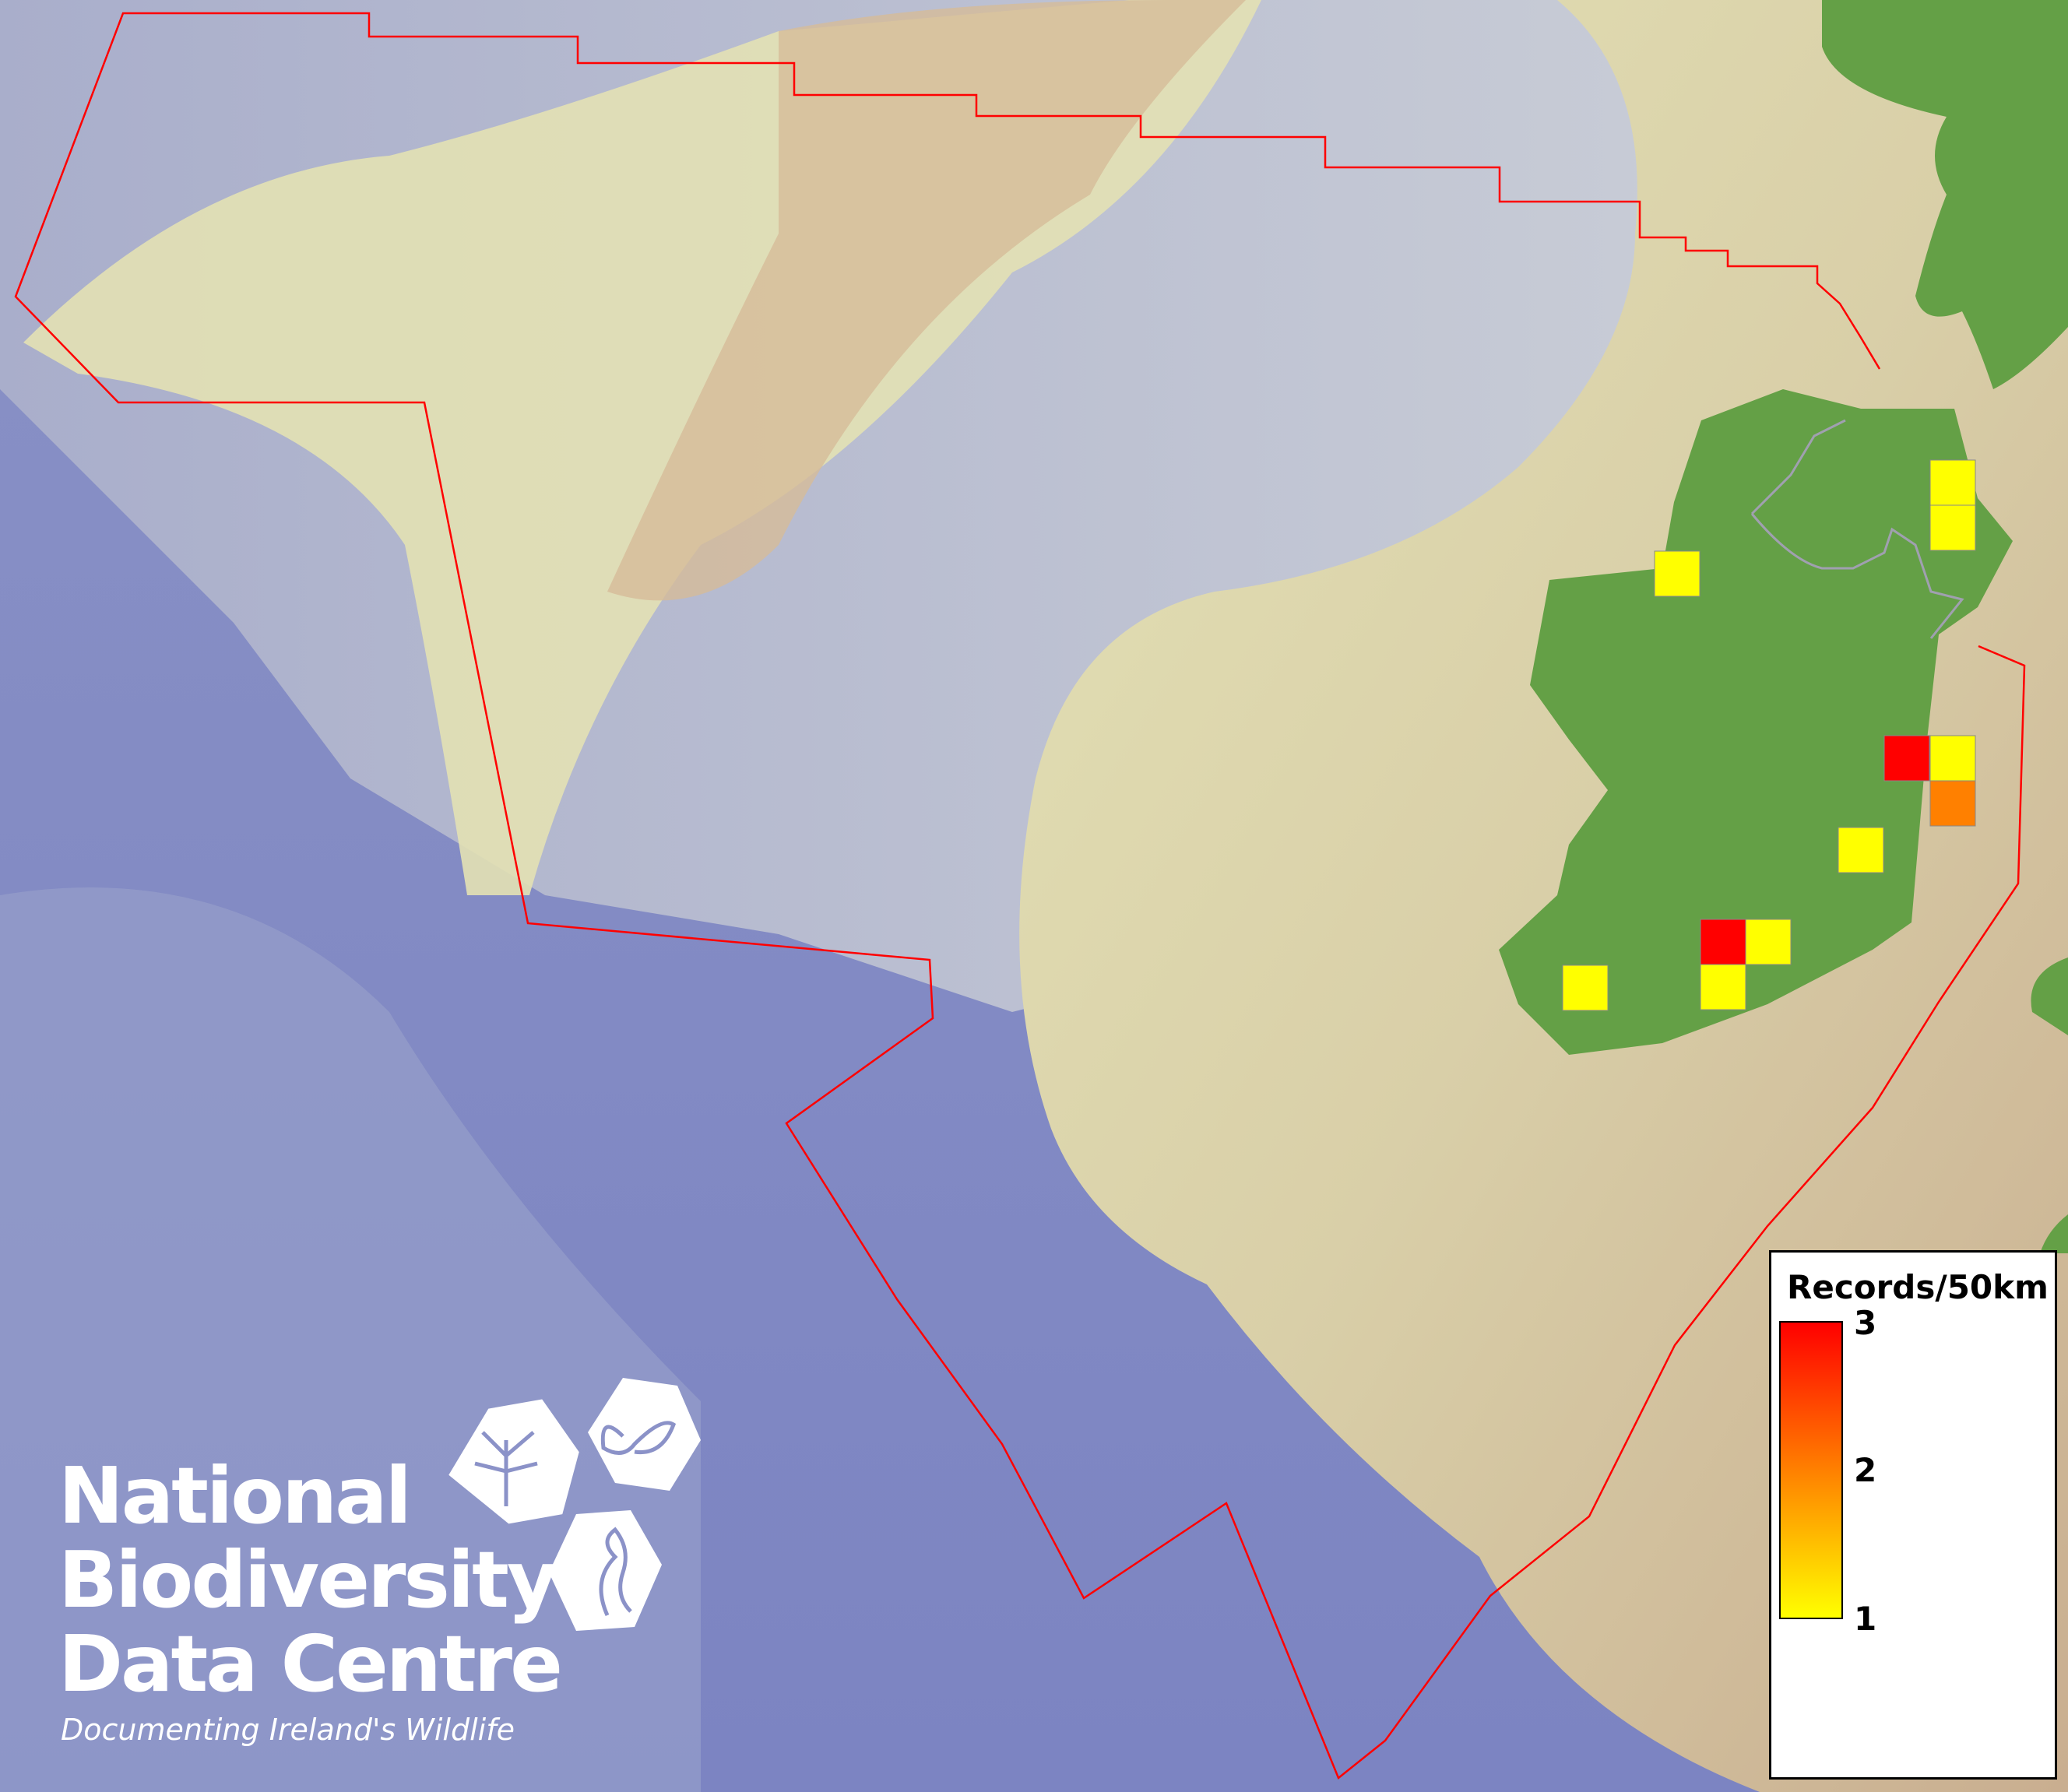 This screenshot has height=1792, width=2068. Describe the element at coordinates (307, 1579) in the screenshot. I see `logo-text-biodiversity: Biodiversity` at that location.